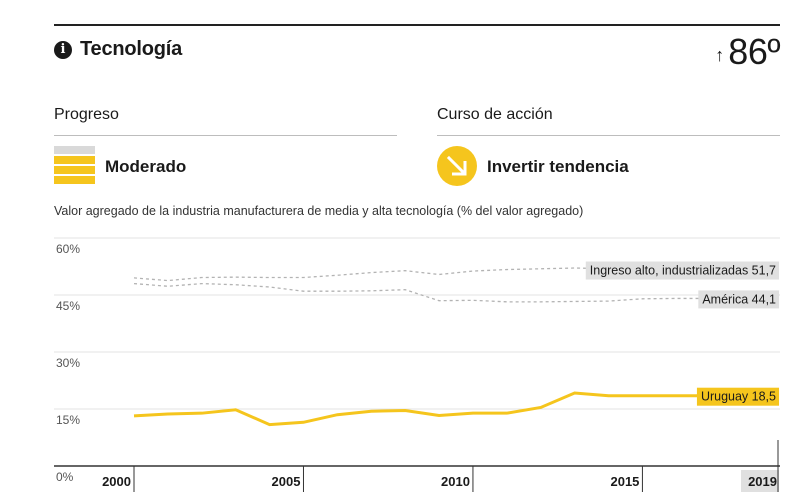  What do you see at coordinates (440, 466) in the screenshot?
I see `x-axis: 2000 2005 2010 2015 2019` at bounding box center [440, 466].